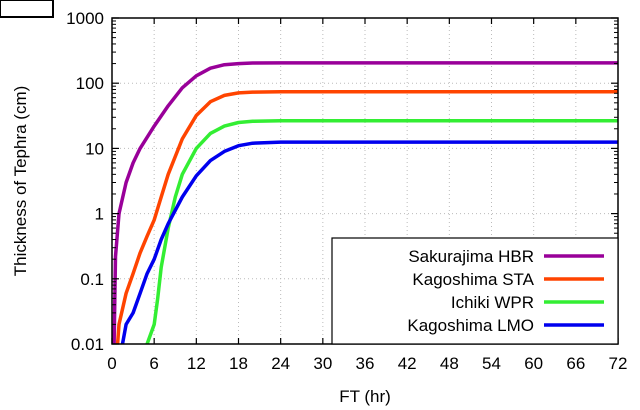 This screenshot has height=410, width=640. I want to click on x-tick-label: 30, so click(322, 363).